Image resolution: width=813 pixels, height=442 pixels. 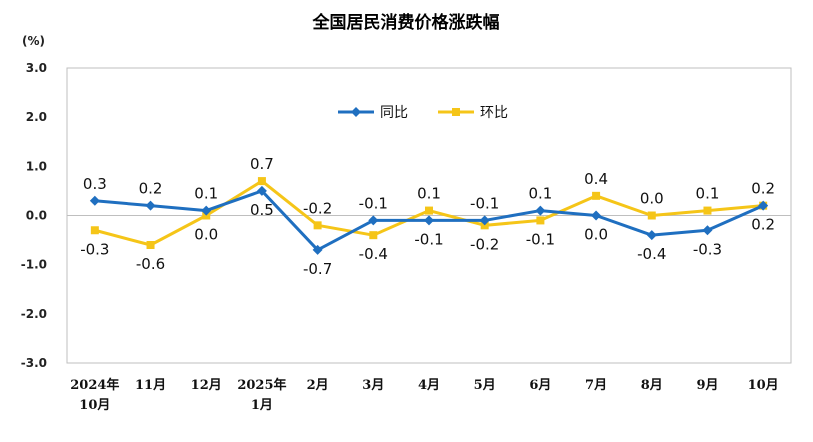 What do you see at coordinates (34, 314) in the screenshot?
I see `y-tick-label: -2.0` at bounding box center [34, 314].